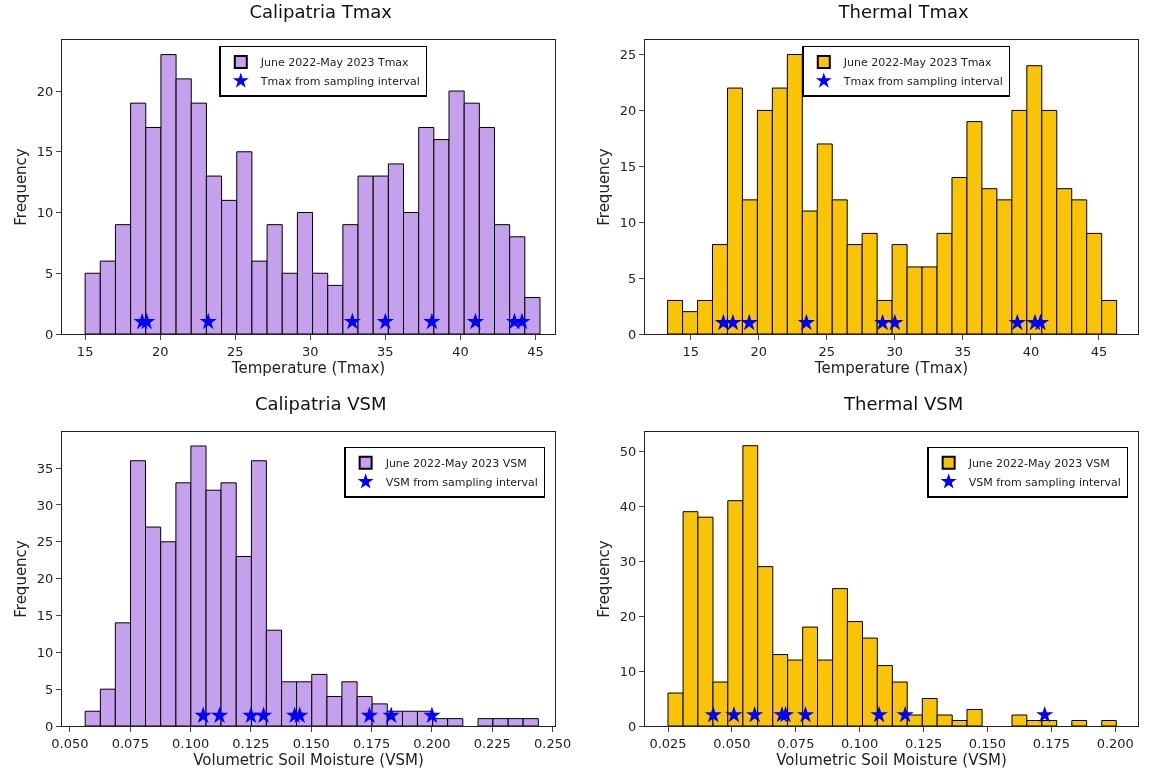 This screenshot has width=1167, height=784. I want to click on chart-title: Calipatria VSM, so click(320, 404).